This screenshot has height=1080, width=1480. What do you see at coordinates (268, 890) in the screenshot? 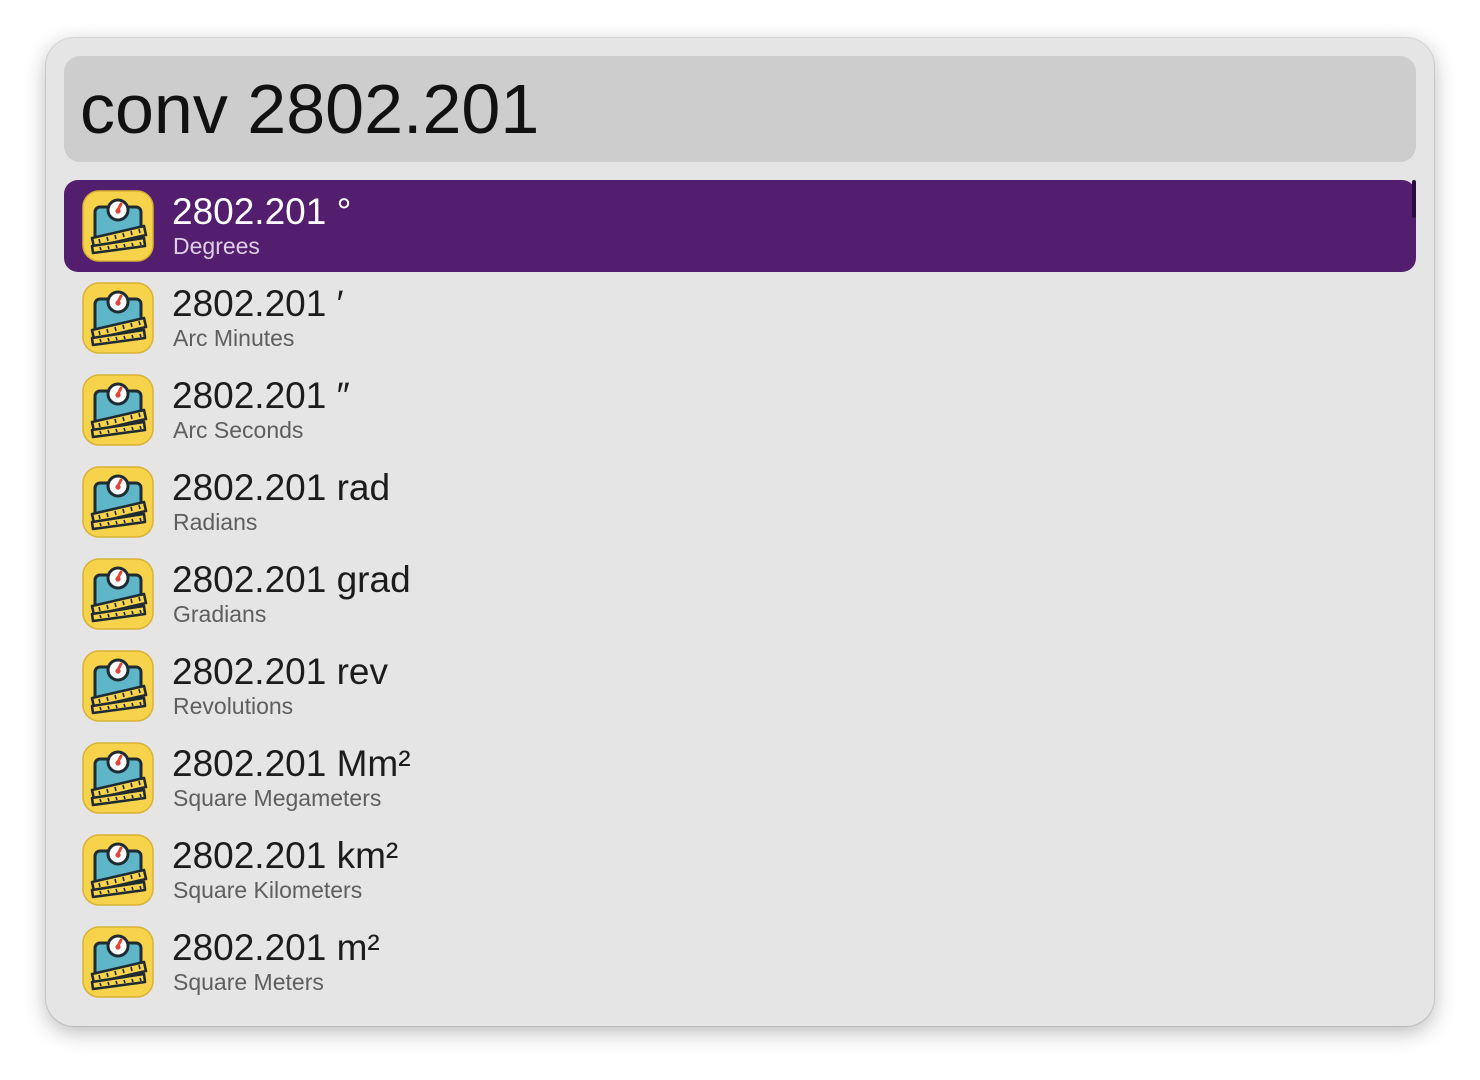
I see `result-subtitle: Square Kilometers` at bounding box center [268, 890].